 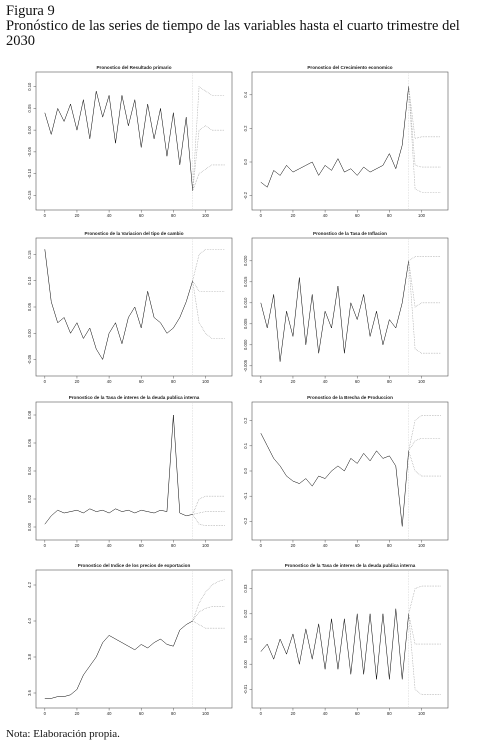 I want to click on y-tick-label: 0.04, so click(x=29, y=470).